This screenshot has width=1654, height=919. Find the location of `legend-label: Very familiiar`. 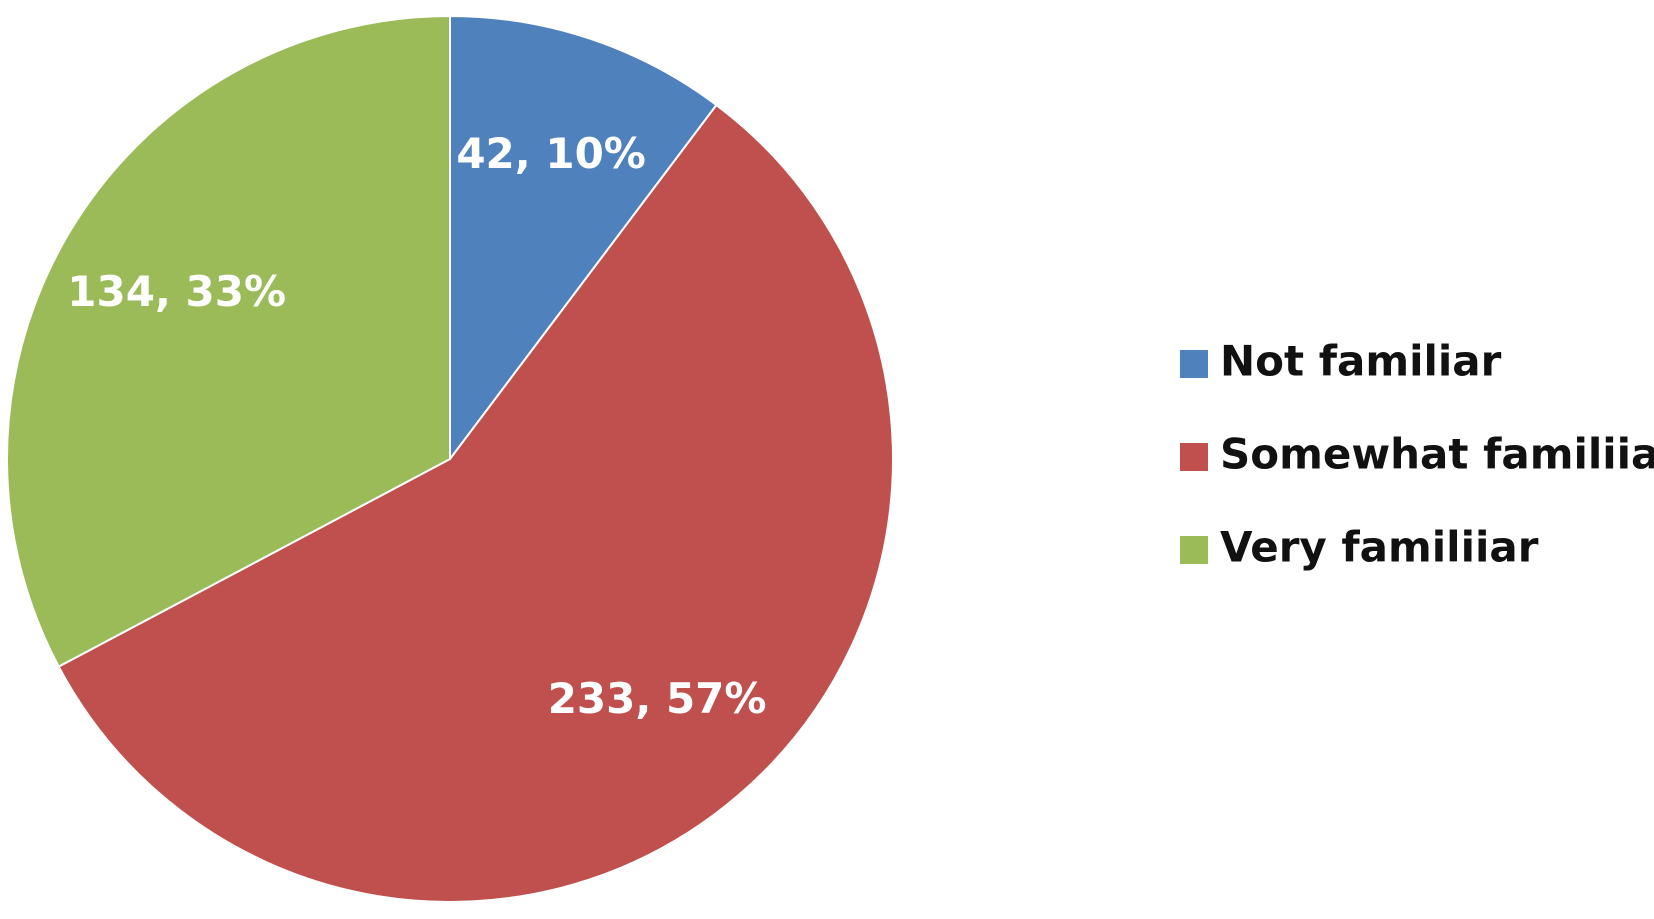

legend-label: Very familiiar is located at coordinates (1379, 547).